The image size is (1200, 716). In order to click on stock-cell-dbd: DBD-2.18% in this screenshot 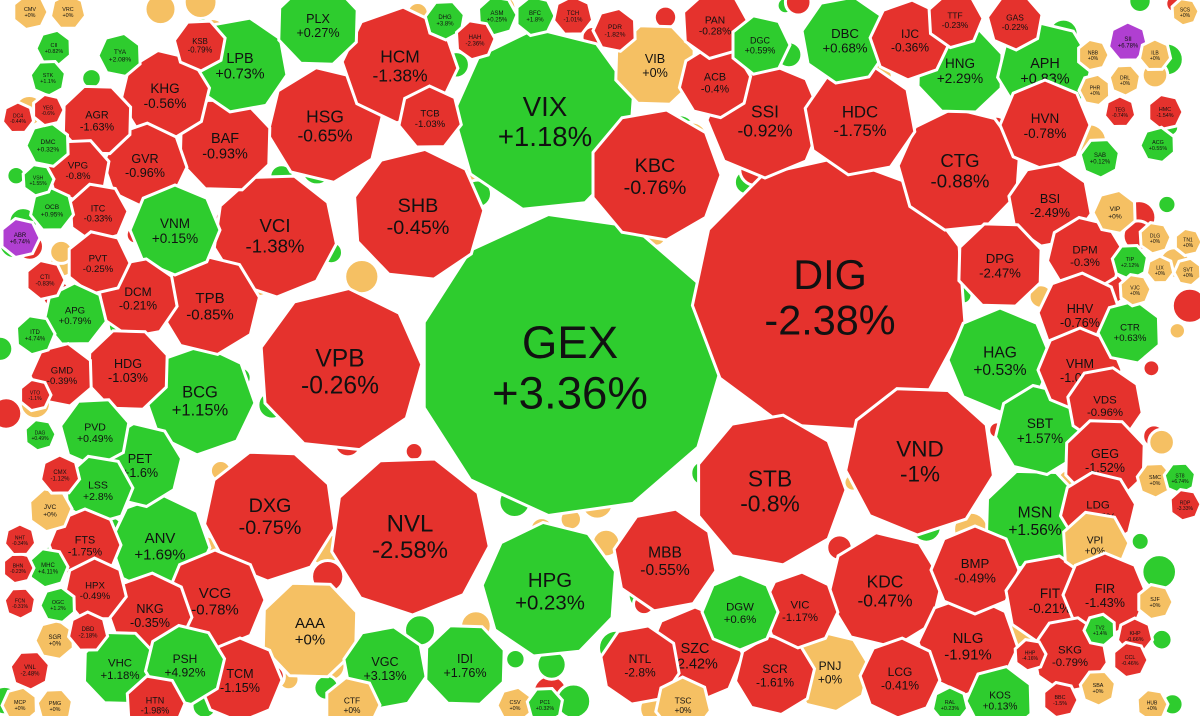, I will do `click(88, 631)`.